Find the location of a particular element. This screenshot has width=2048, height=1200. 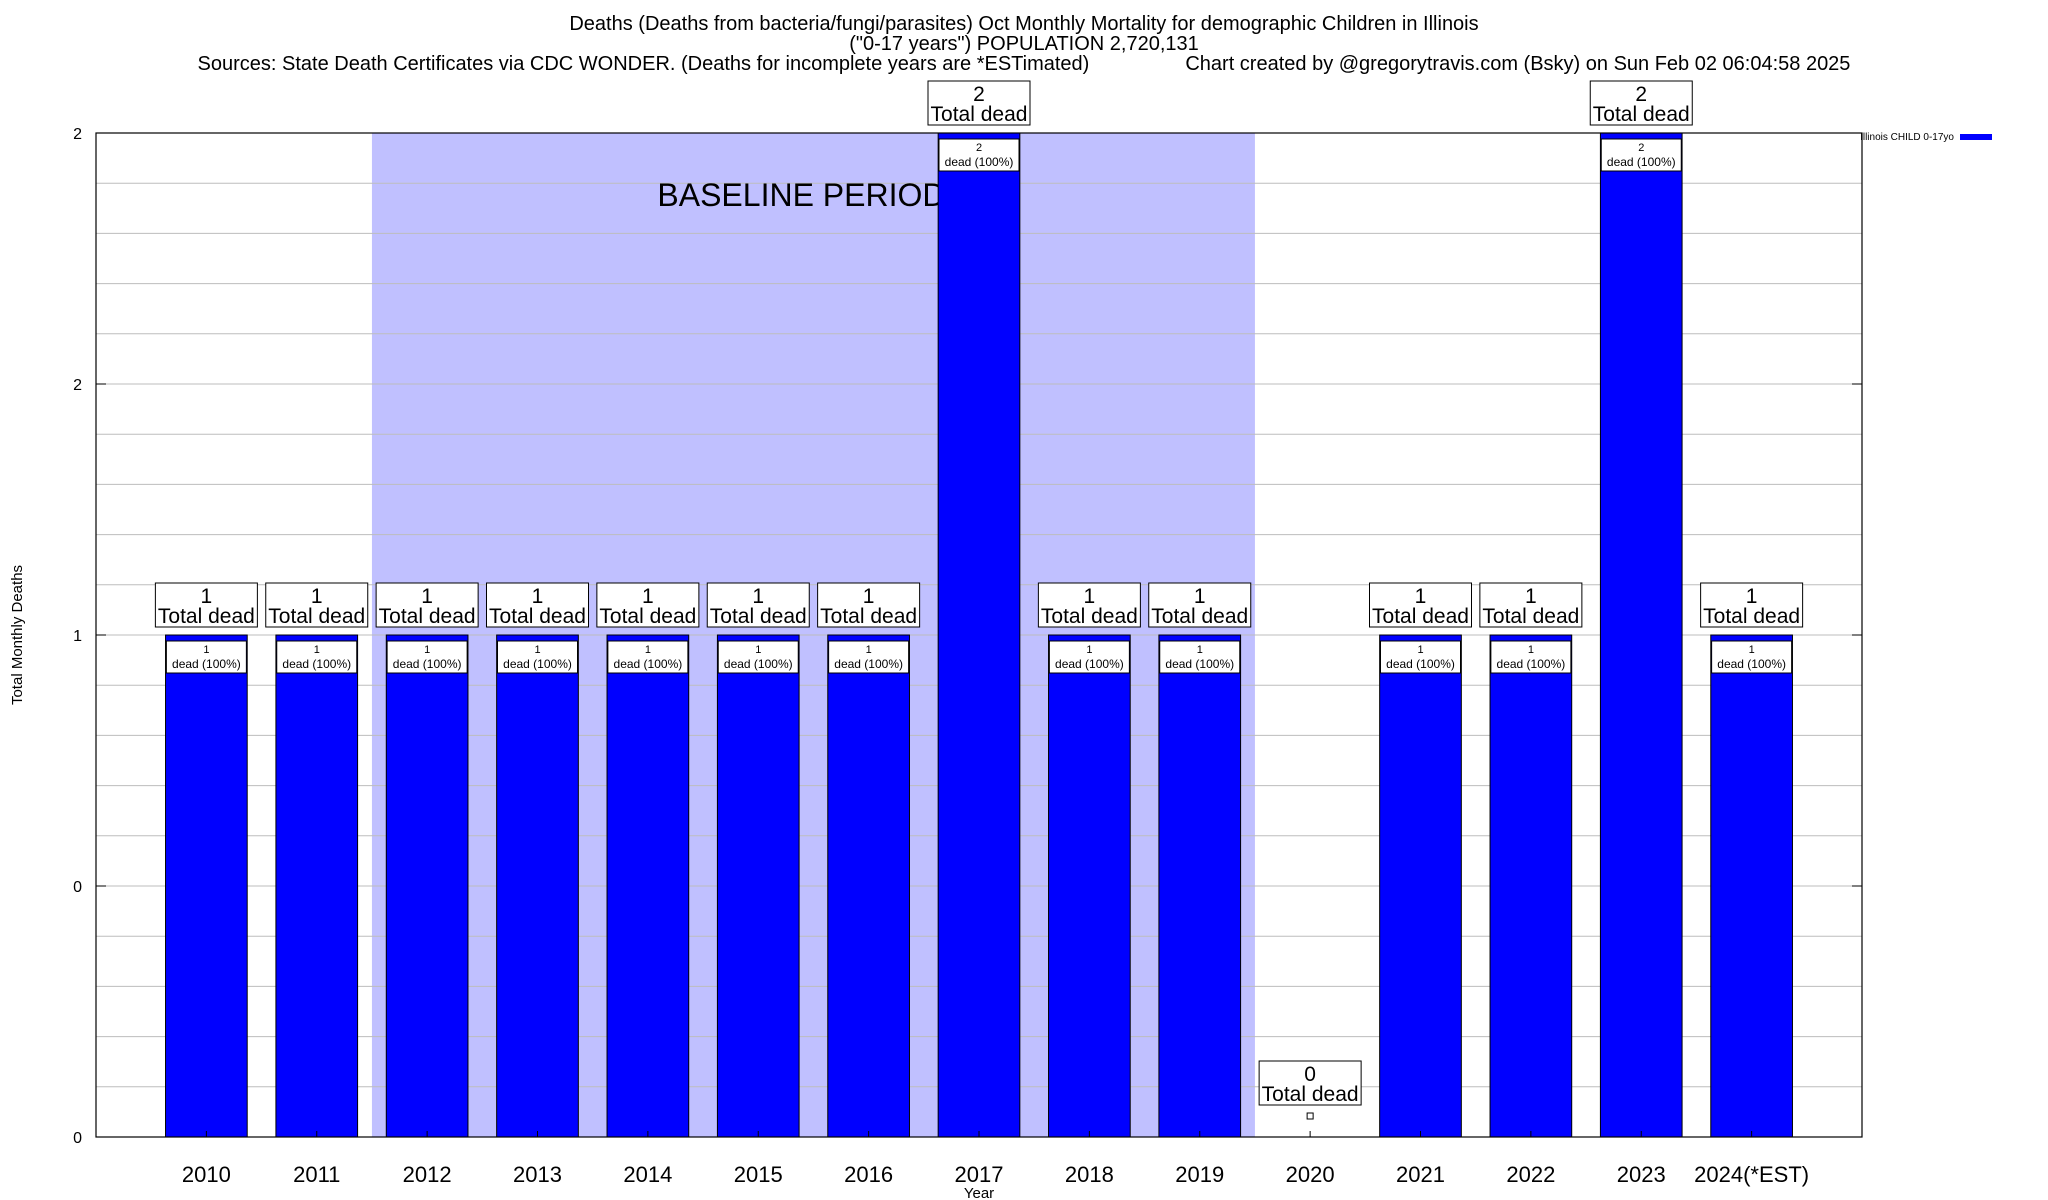

baseline-period-label: BASELINE PERIOD is located at coordinates (801, 195).